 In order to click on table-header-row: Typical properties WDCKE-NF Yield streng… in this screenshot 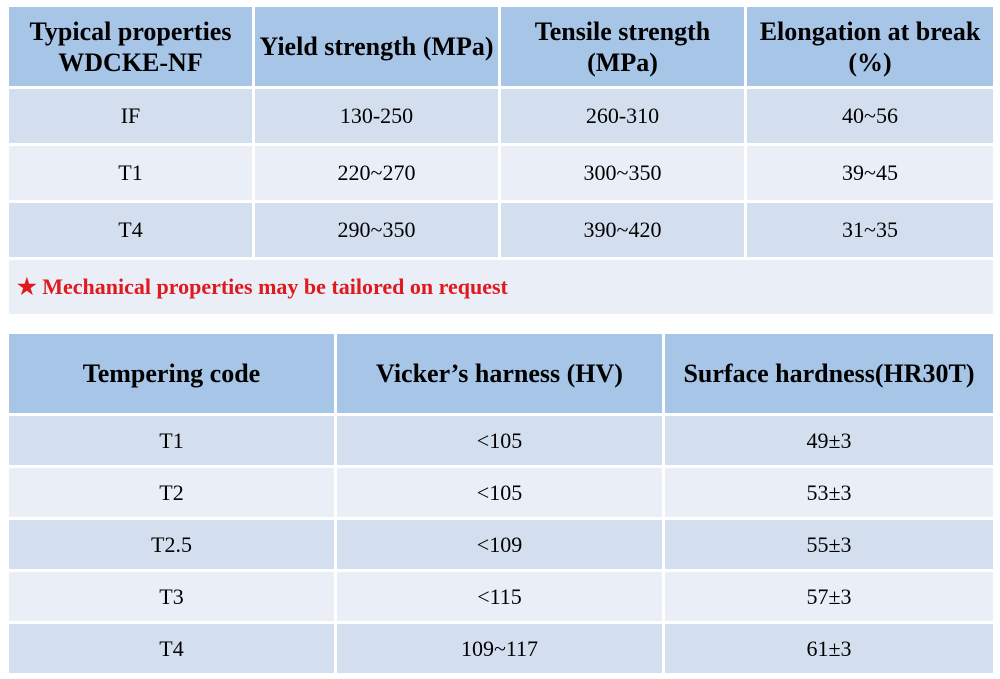, I will do `click(501, 46)`.